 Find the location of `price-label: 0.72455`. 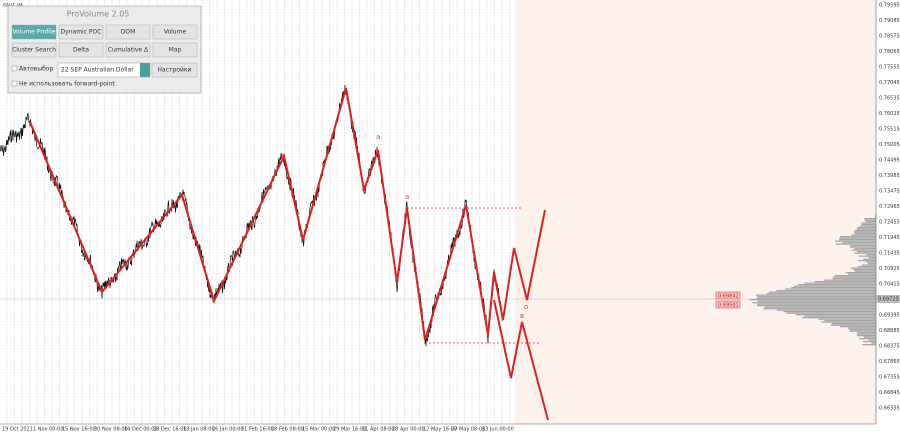

price-label: 0.72455 is located at coordinates (889, 223).